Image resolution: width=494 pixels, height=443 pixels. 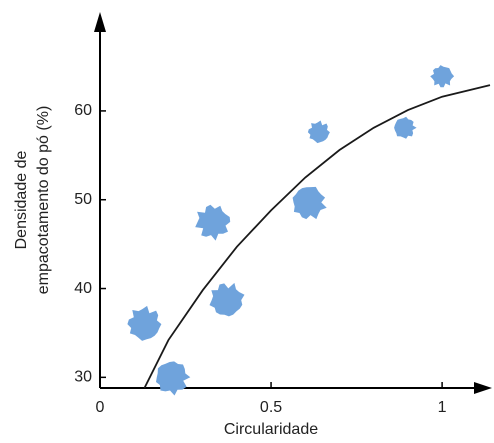 What do you see at coordinates (43, 200) in the screenshot?
I see `y-axis-label-line: empacotamento do pó (%)` at bounding box center [43, 200].